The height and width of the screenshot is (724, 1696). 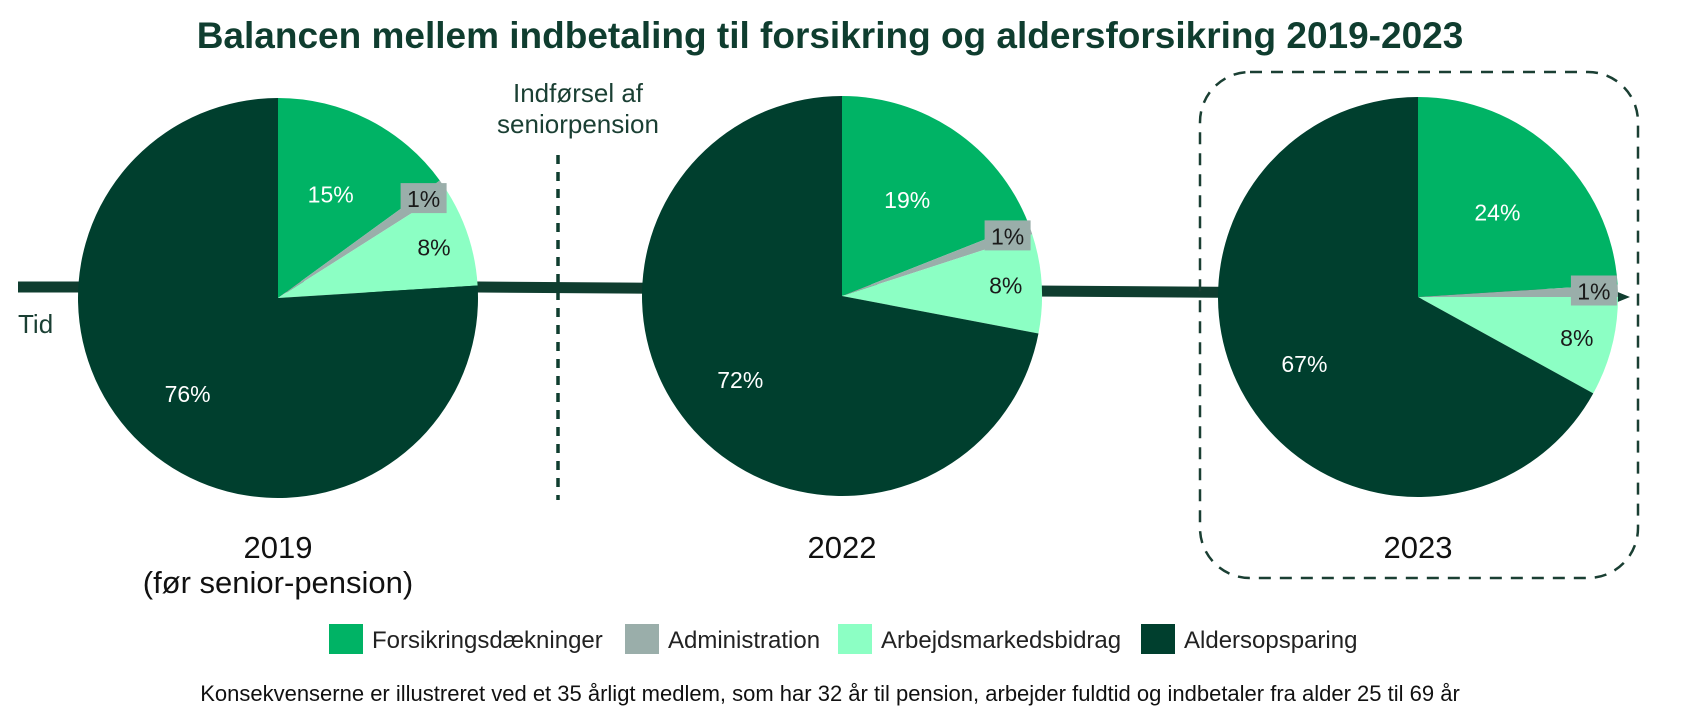 I want to click on time-label: Tid, so click(x=35, y=324).